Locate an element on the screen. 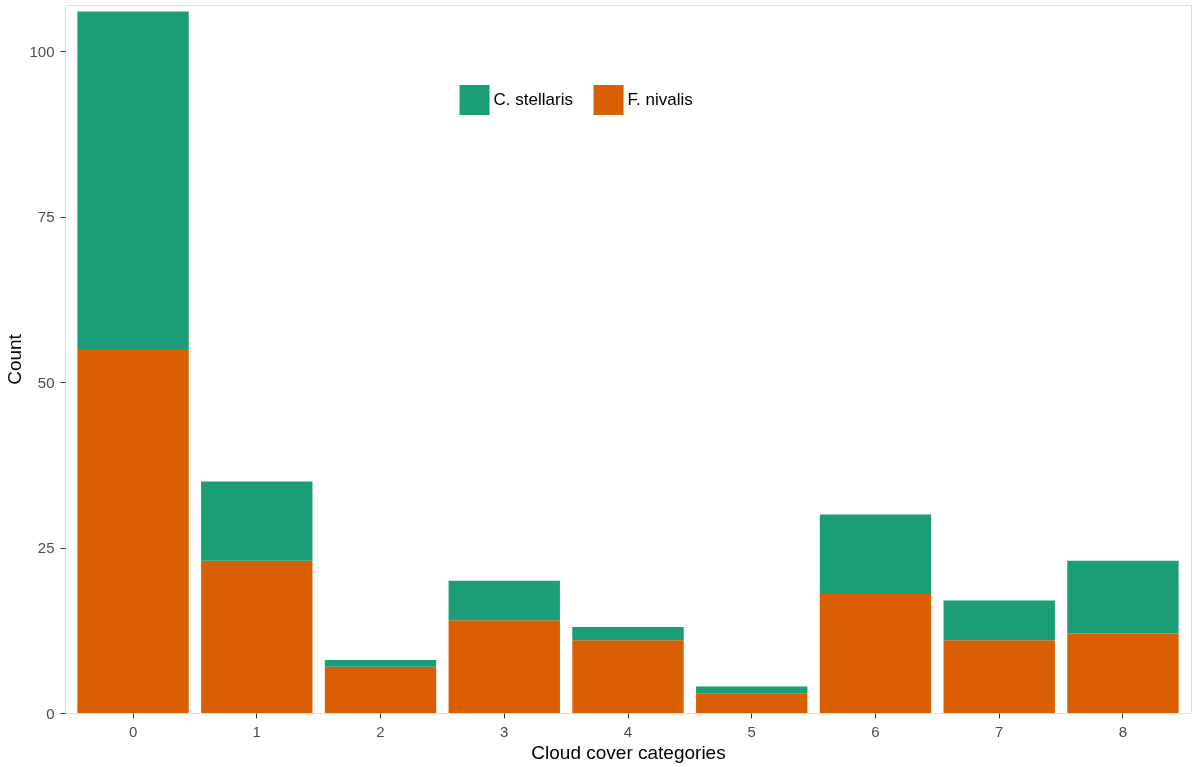 The image size is (1196, 767). x-tick-label: 2 is located at coordinates (380, 731).